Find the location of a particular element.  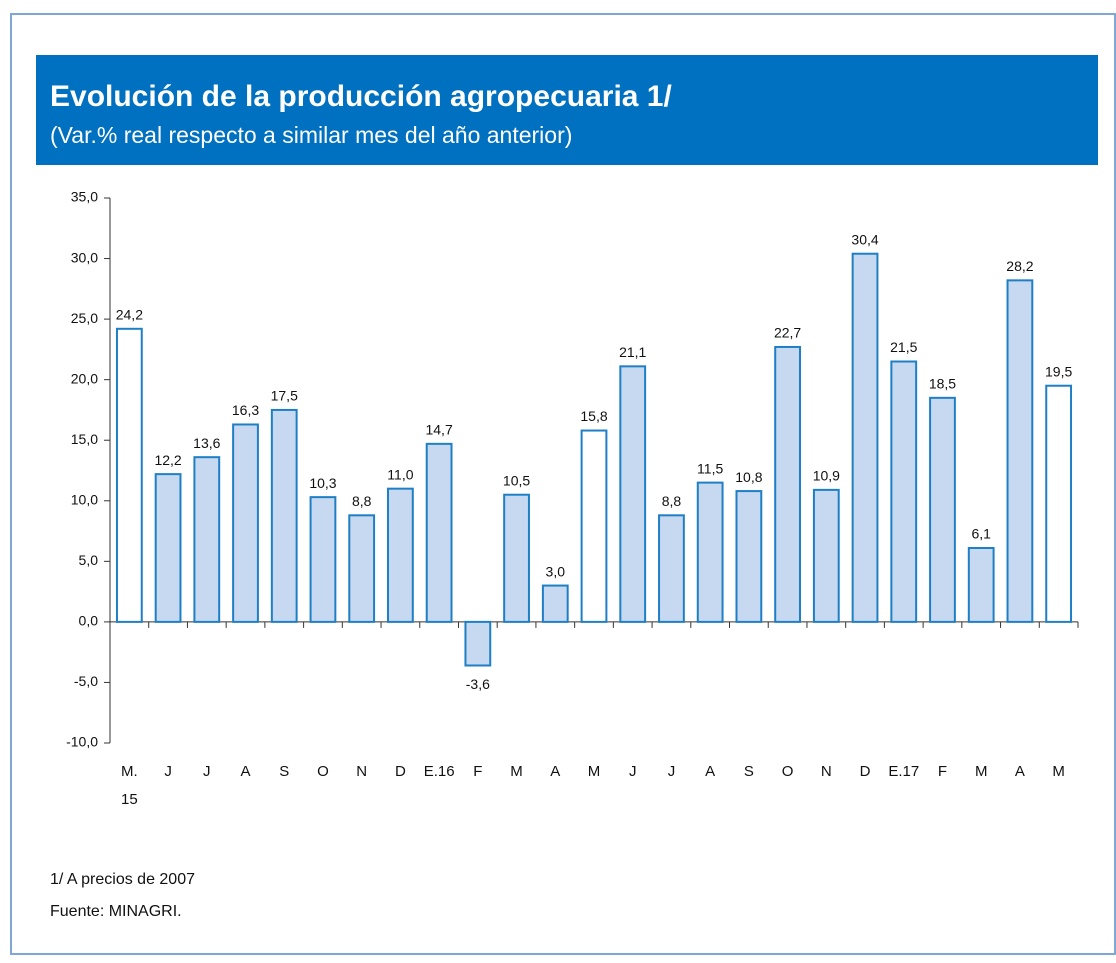

y-tick-label: 20,0 is located at coordinates (84, 378).